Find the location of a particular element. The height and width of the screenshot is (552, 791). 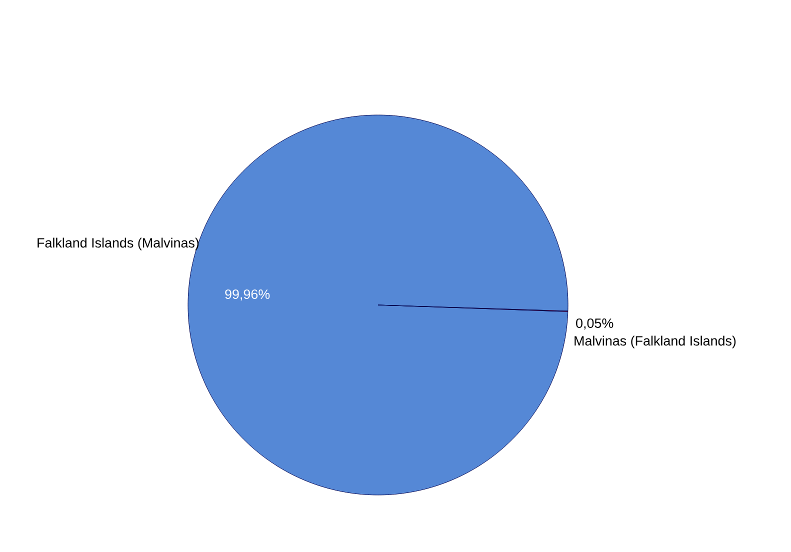

slice-label: Malvinas (Falkland Islands) is located at coordinates (655, 342).